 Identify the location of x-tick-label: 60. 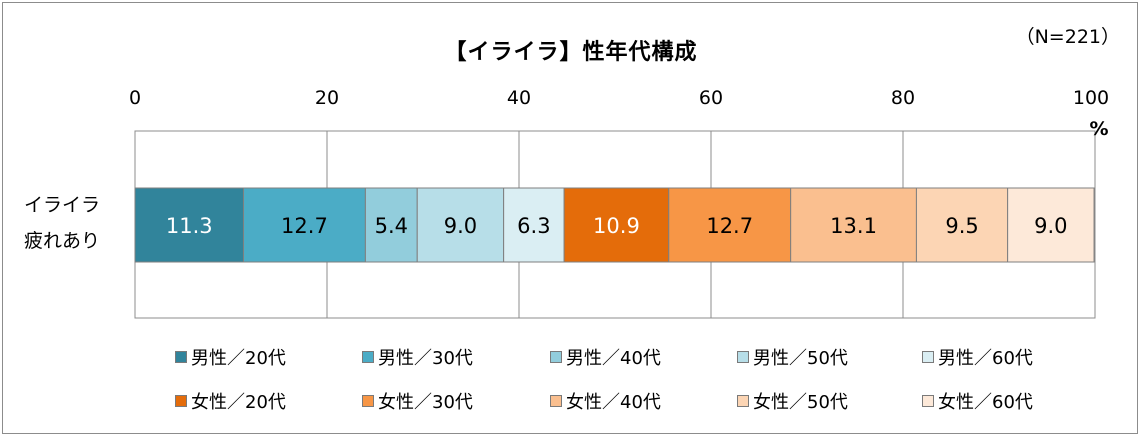
(711, 98).